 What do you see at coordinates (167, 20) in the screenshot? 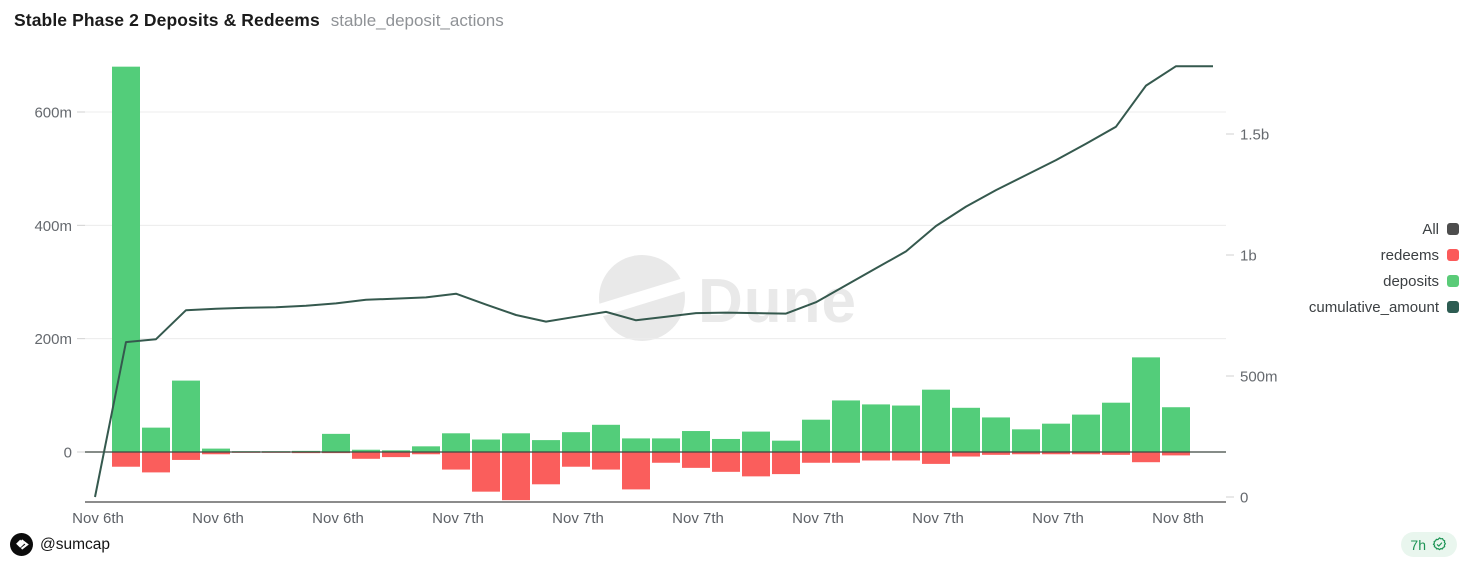
I see `chart-title: Stable Phase 2 Deposits & Redeems` at bounding box center [167, 20].